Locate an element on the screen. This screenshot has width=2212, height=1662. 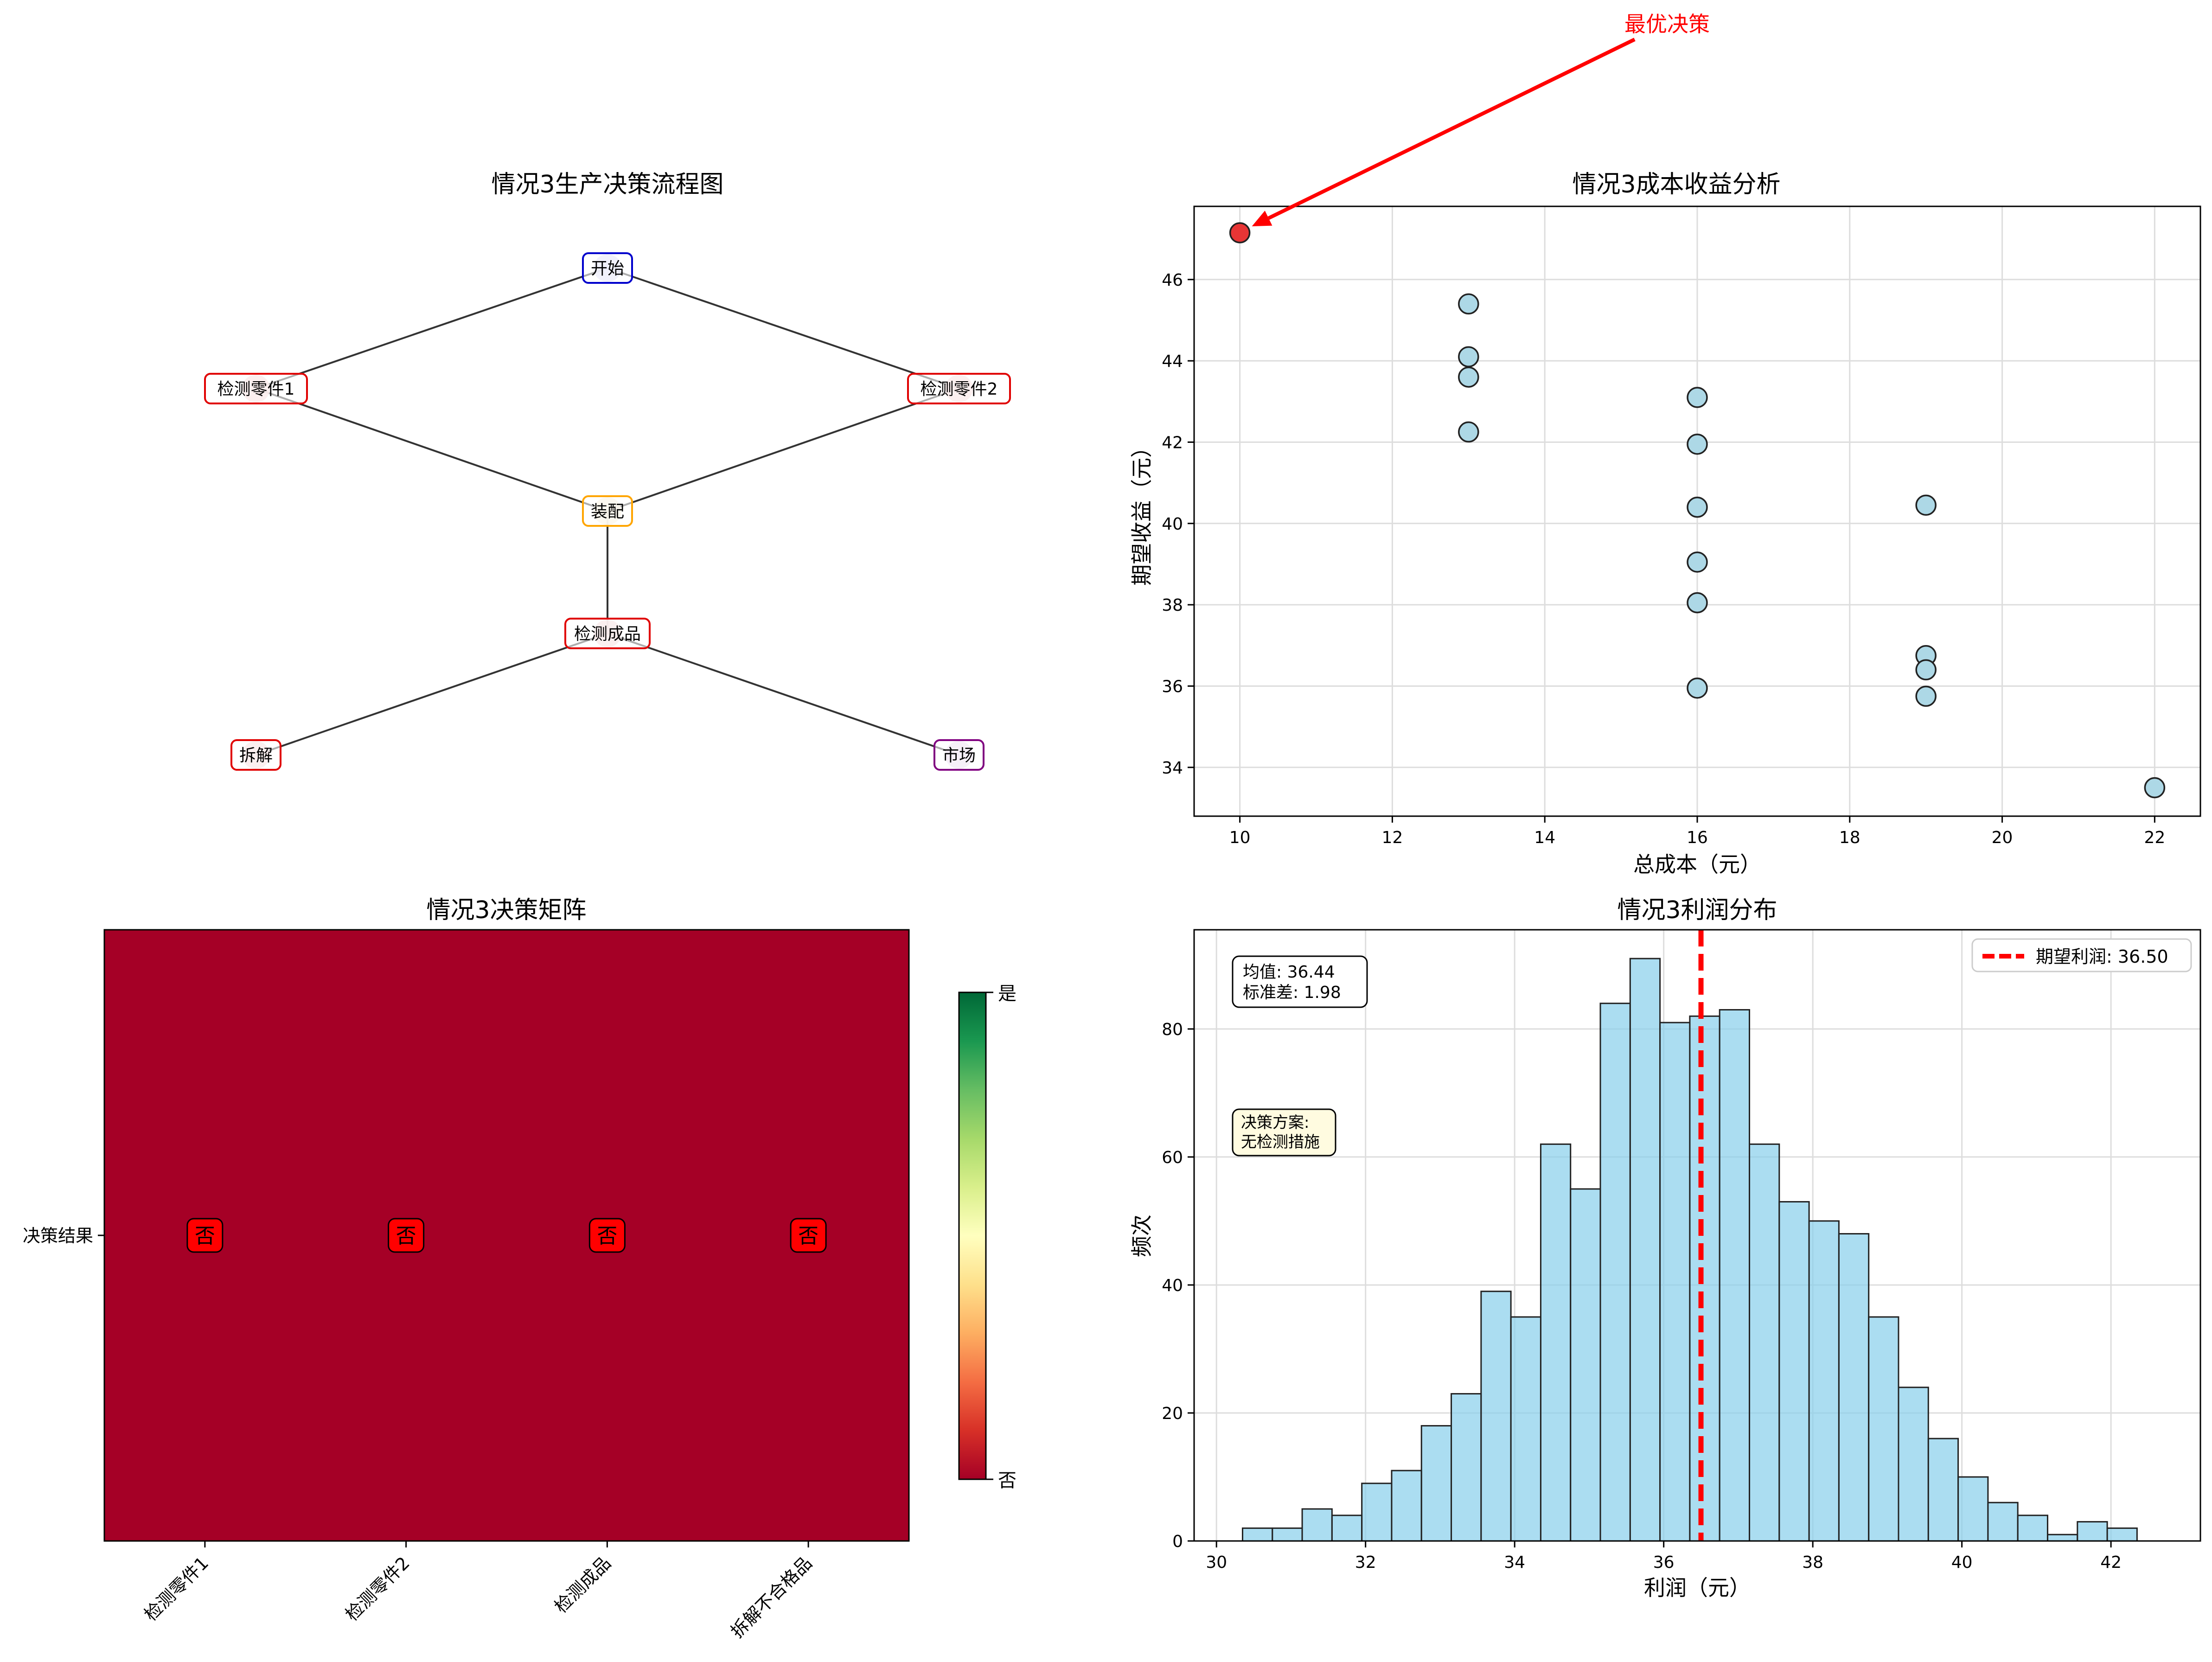
scatter-y-tick-label: 36 is located at coordinates (1172, 686).